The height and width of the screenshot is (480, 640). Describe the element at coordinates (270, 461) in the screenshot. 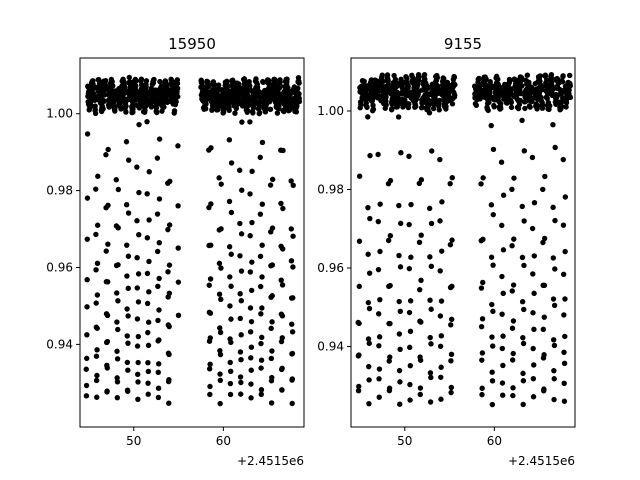

I see `left-panel-x-offset: +2.4515e6` at that location.